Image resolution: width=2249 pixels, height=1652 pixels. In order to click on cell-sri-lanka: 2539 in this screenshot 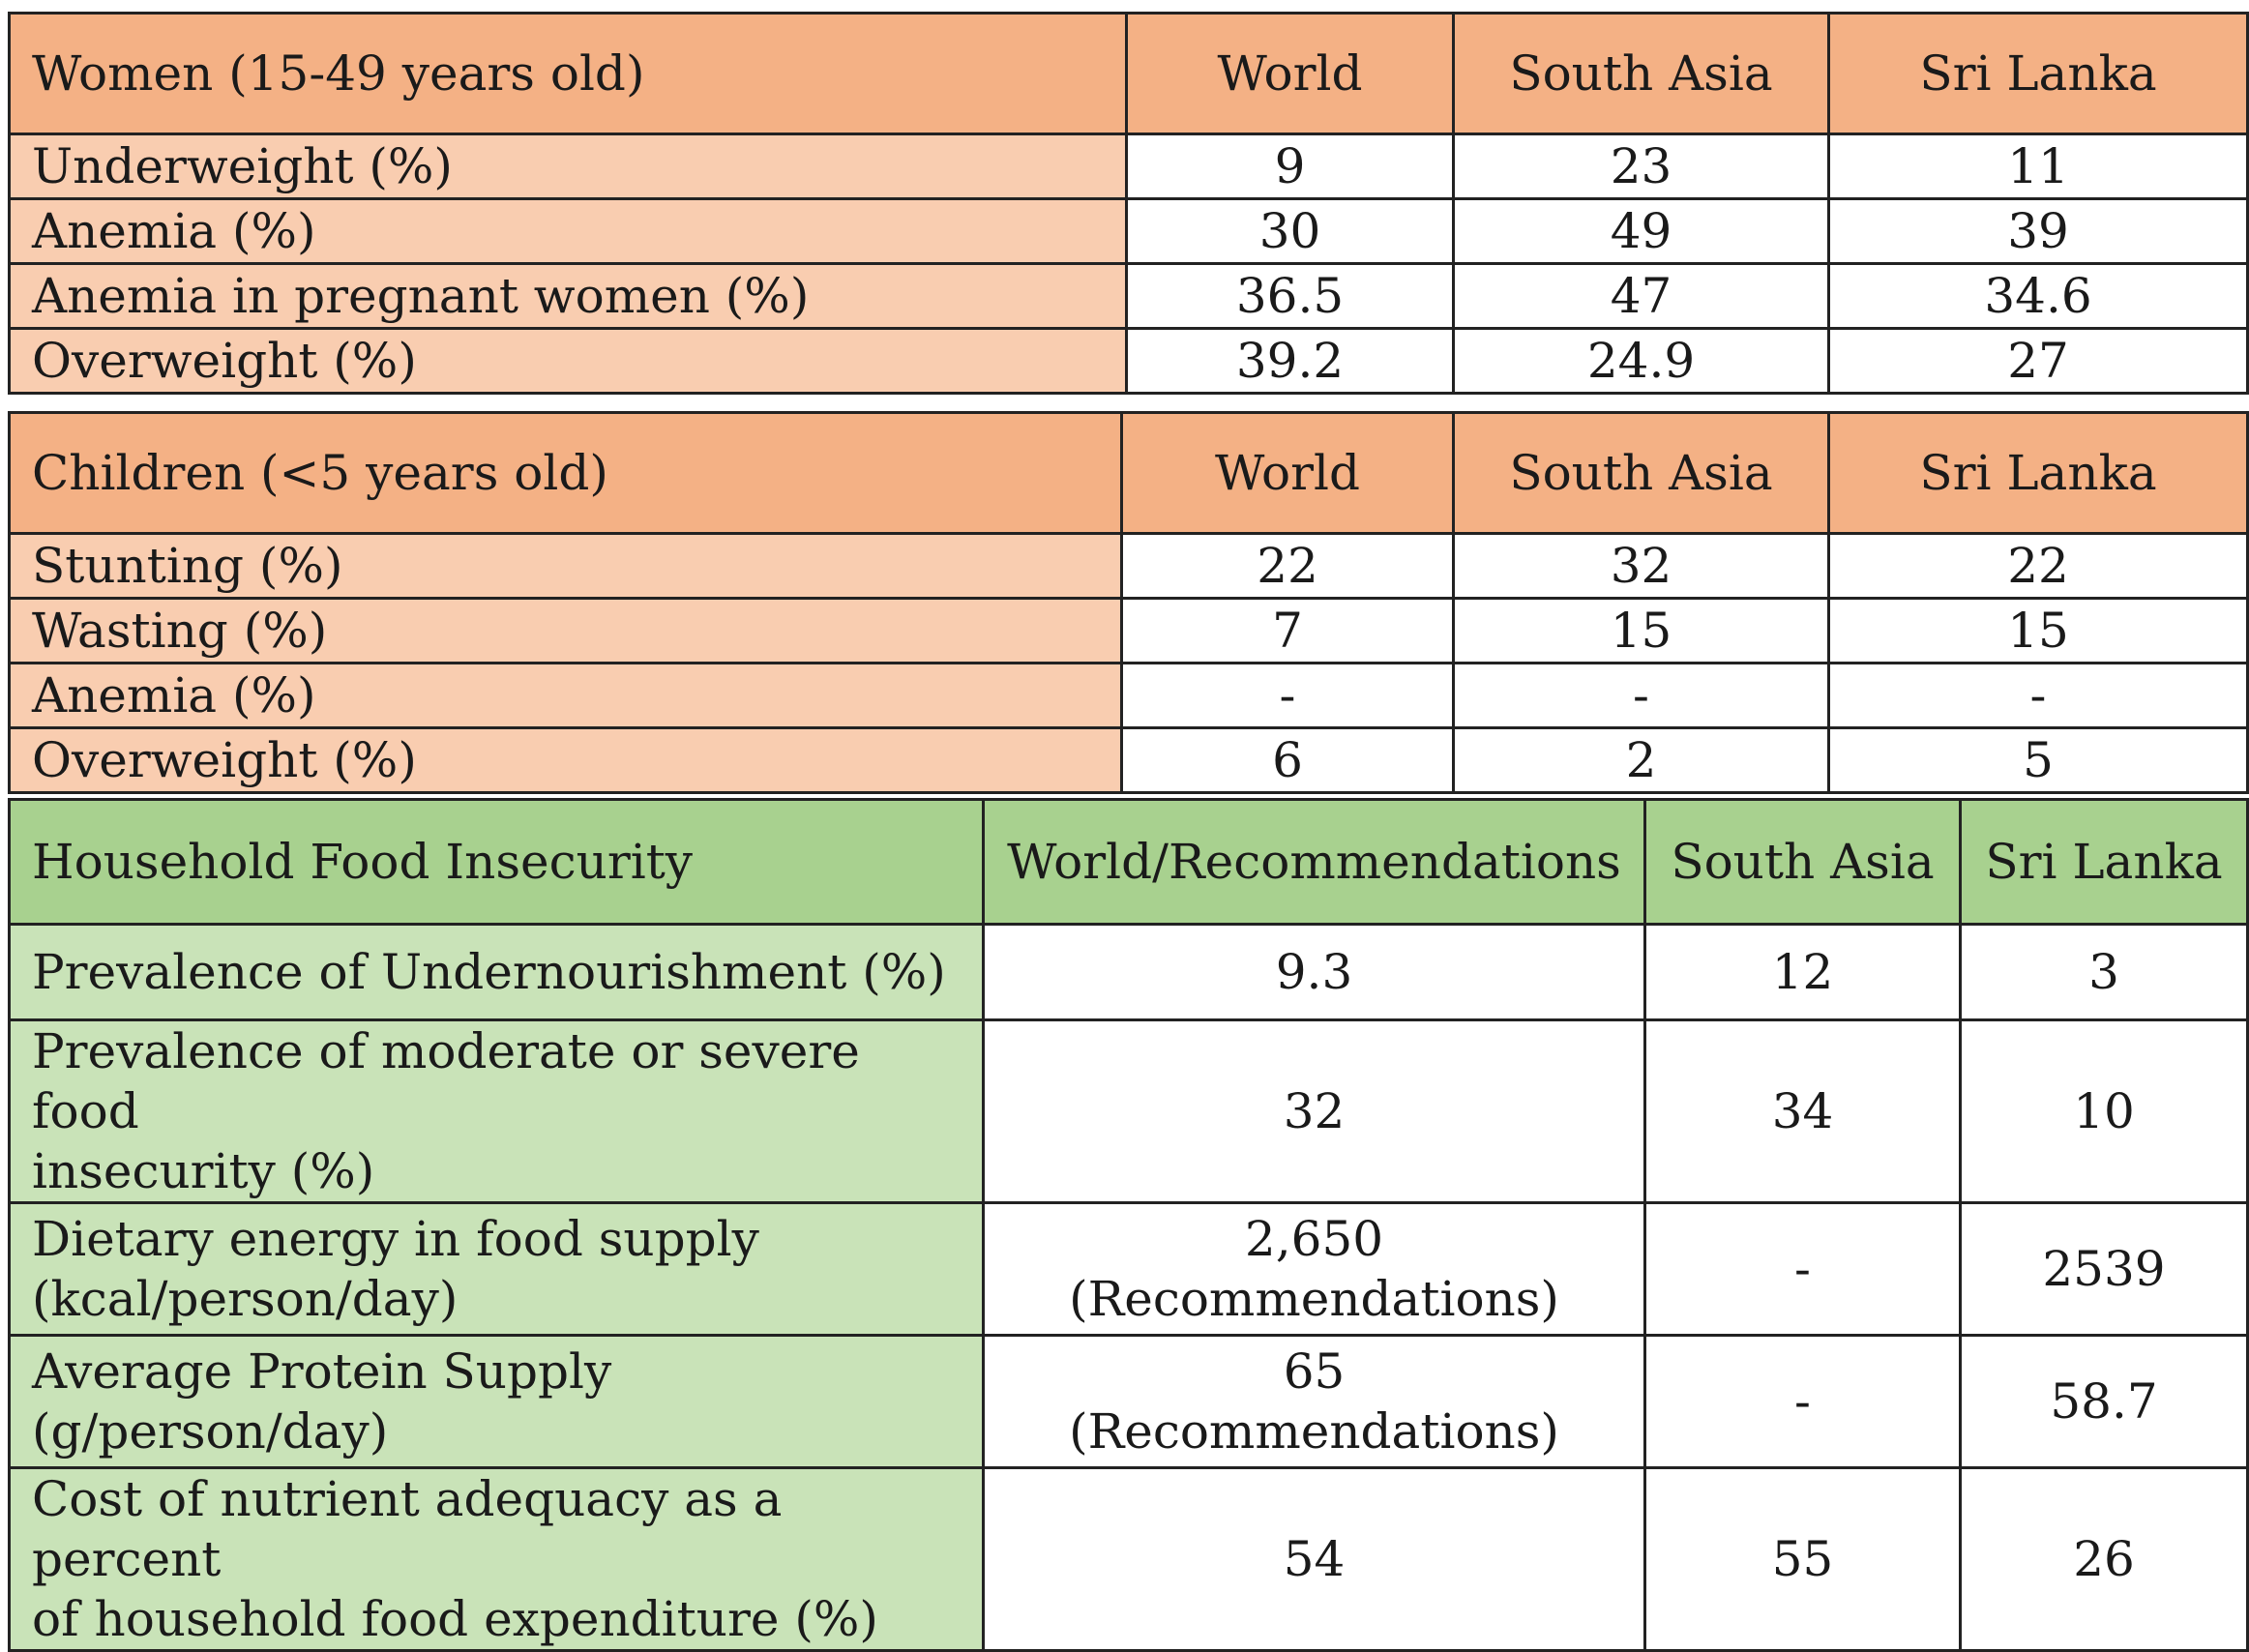, I will do `click(2104, 1269)`.